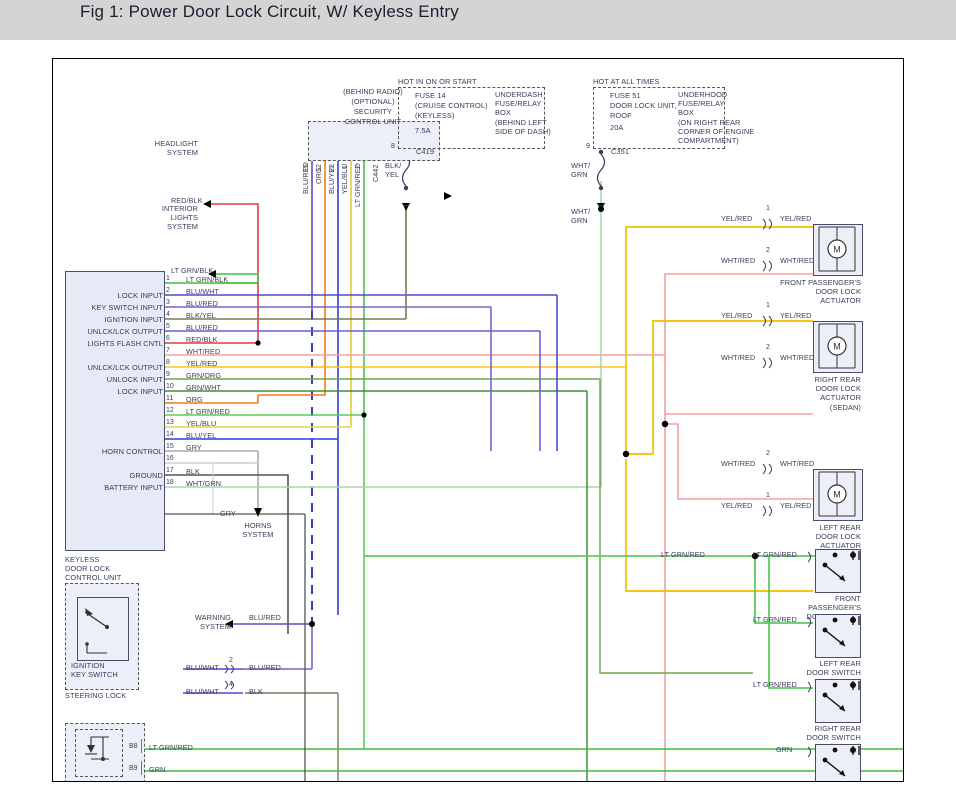 The width and height of the screenshot is (956, 800). I want to click on fuse-left-name: FUSE 14, so click(430, 95).